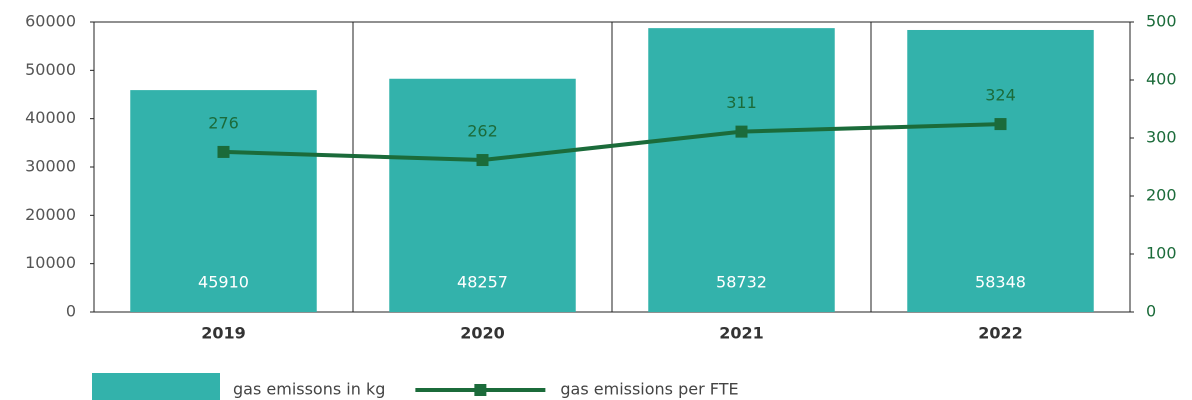 The height and width of the screenshot is (400, 1192). I want to click on bar-value-label: 48257, so click(482, 282).